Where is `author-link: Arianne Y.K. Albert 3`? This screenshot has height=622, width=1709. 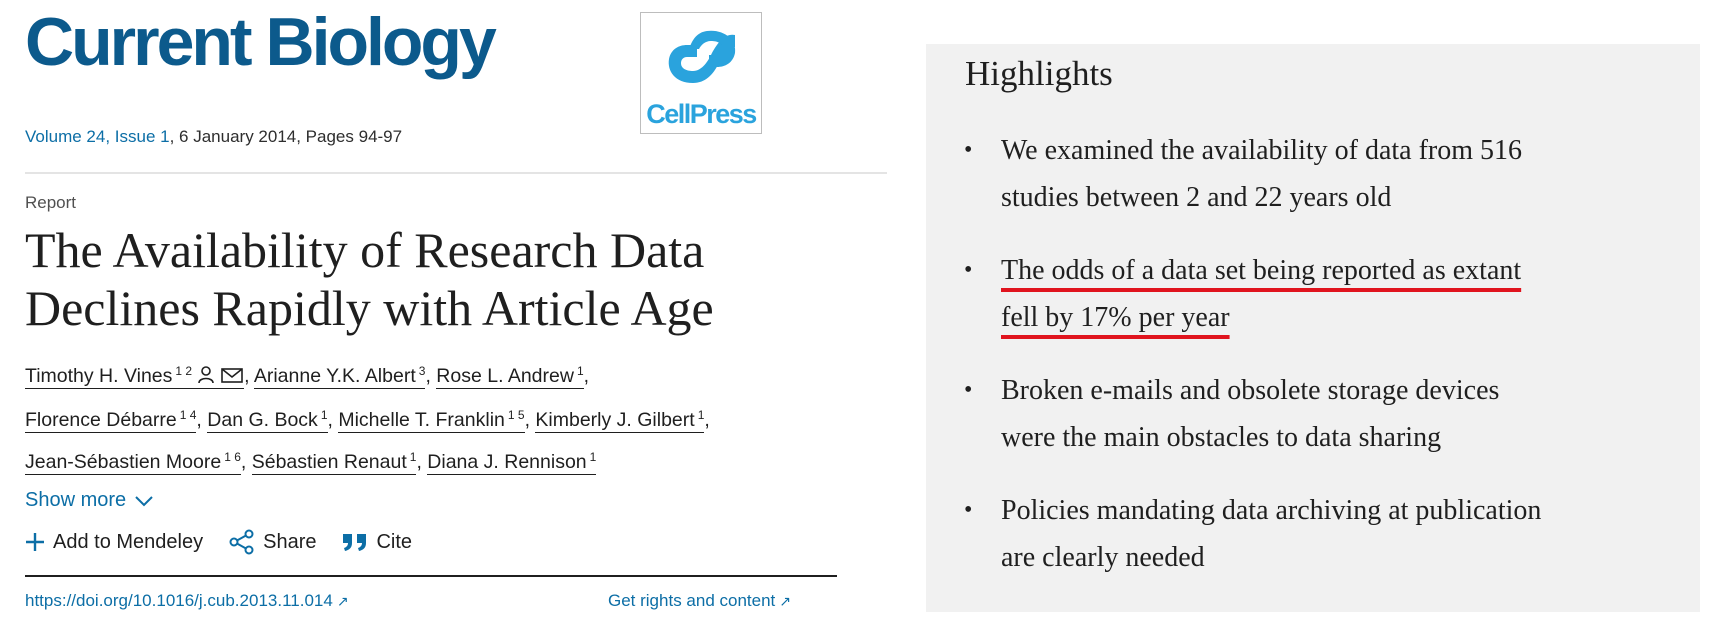
author-link: Arianne Y.K. Albert 3 is located at coordinates (339, 376).